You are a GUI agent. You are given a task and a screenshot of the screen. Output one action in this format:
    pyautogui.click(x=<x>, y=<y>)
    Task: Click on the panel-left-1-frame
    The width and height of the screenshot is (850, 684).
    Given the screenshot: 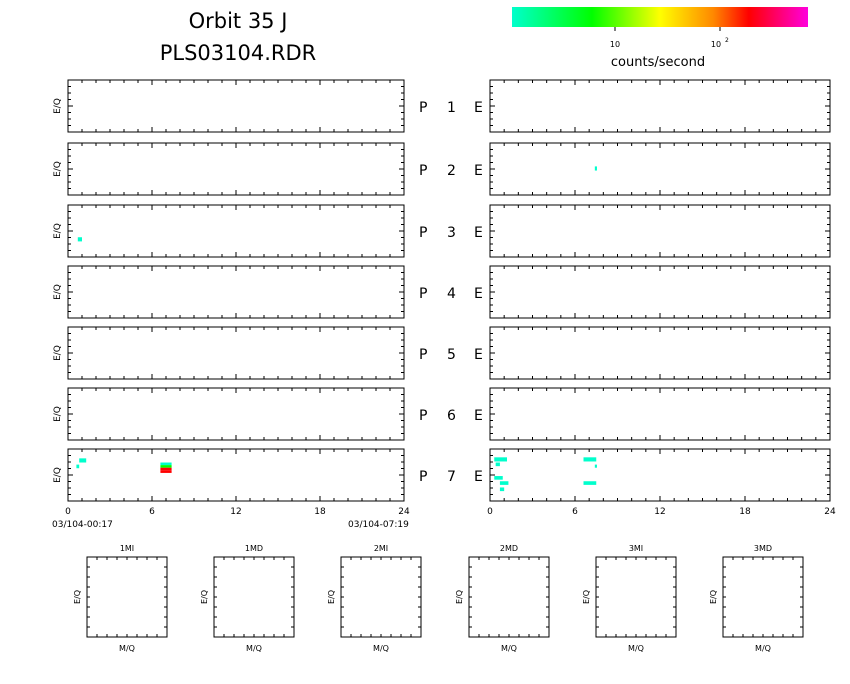 What is the action you would take?
    pyautogui.click(x=236, y=106)
    